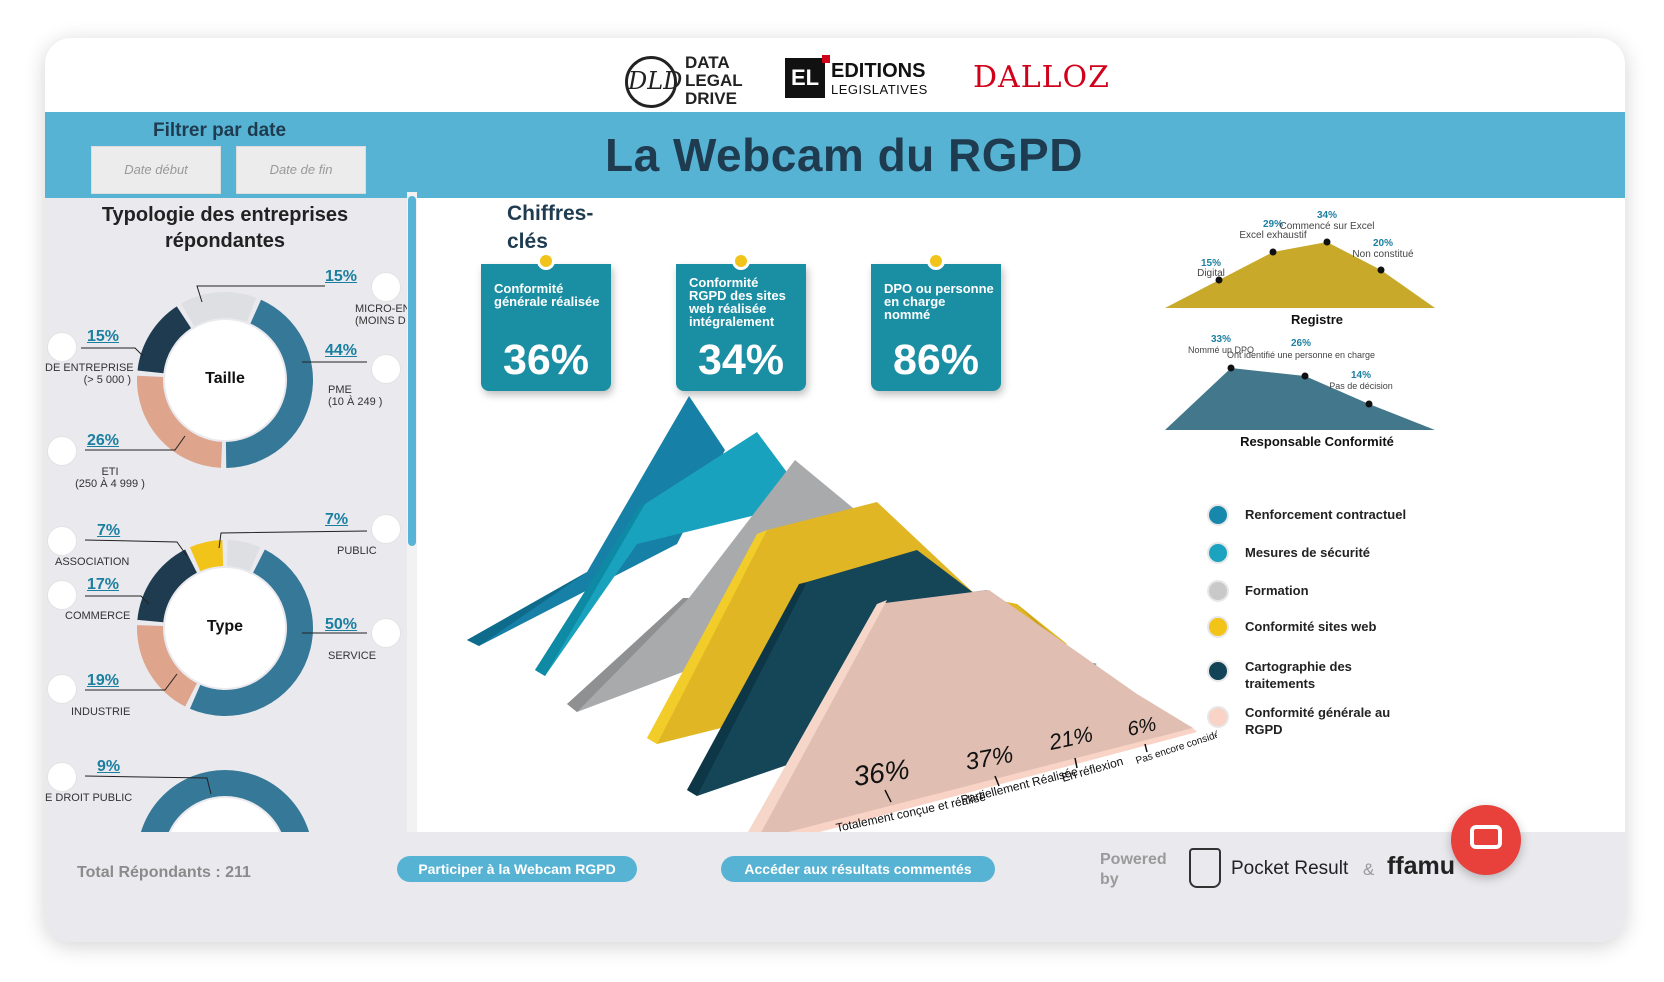 Image resolution: width=1664 pixels, height=982 pixels. What do you see at coordinates (341, 276) in the screenshot?
I see `pct-micro: 15%` at bounding box center [341, 276].